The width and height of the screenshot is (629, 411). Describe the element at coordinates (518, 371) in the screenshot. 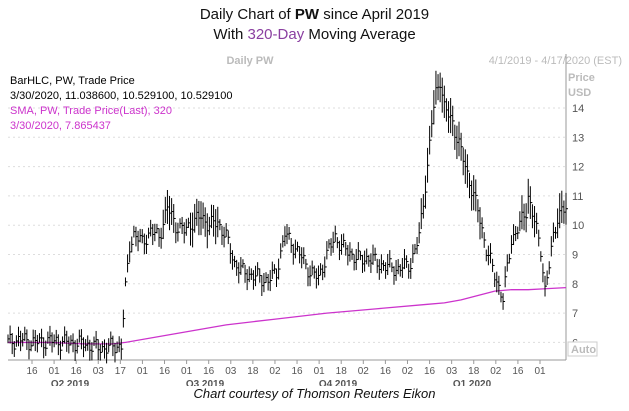

I see `x-tick-label-22: 16` at that location.